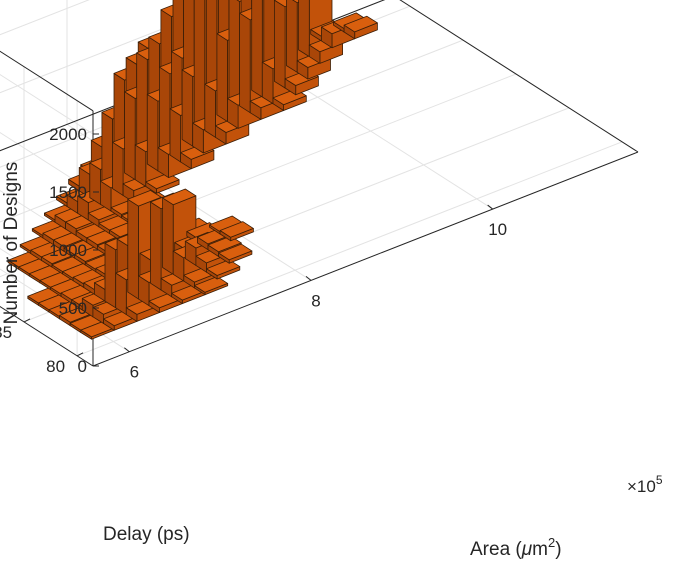  Describe the element at coordinates (55, 366) in the screenshot. I see `y-tick-label: 80` at that location.